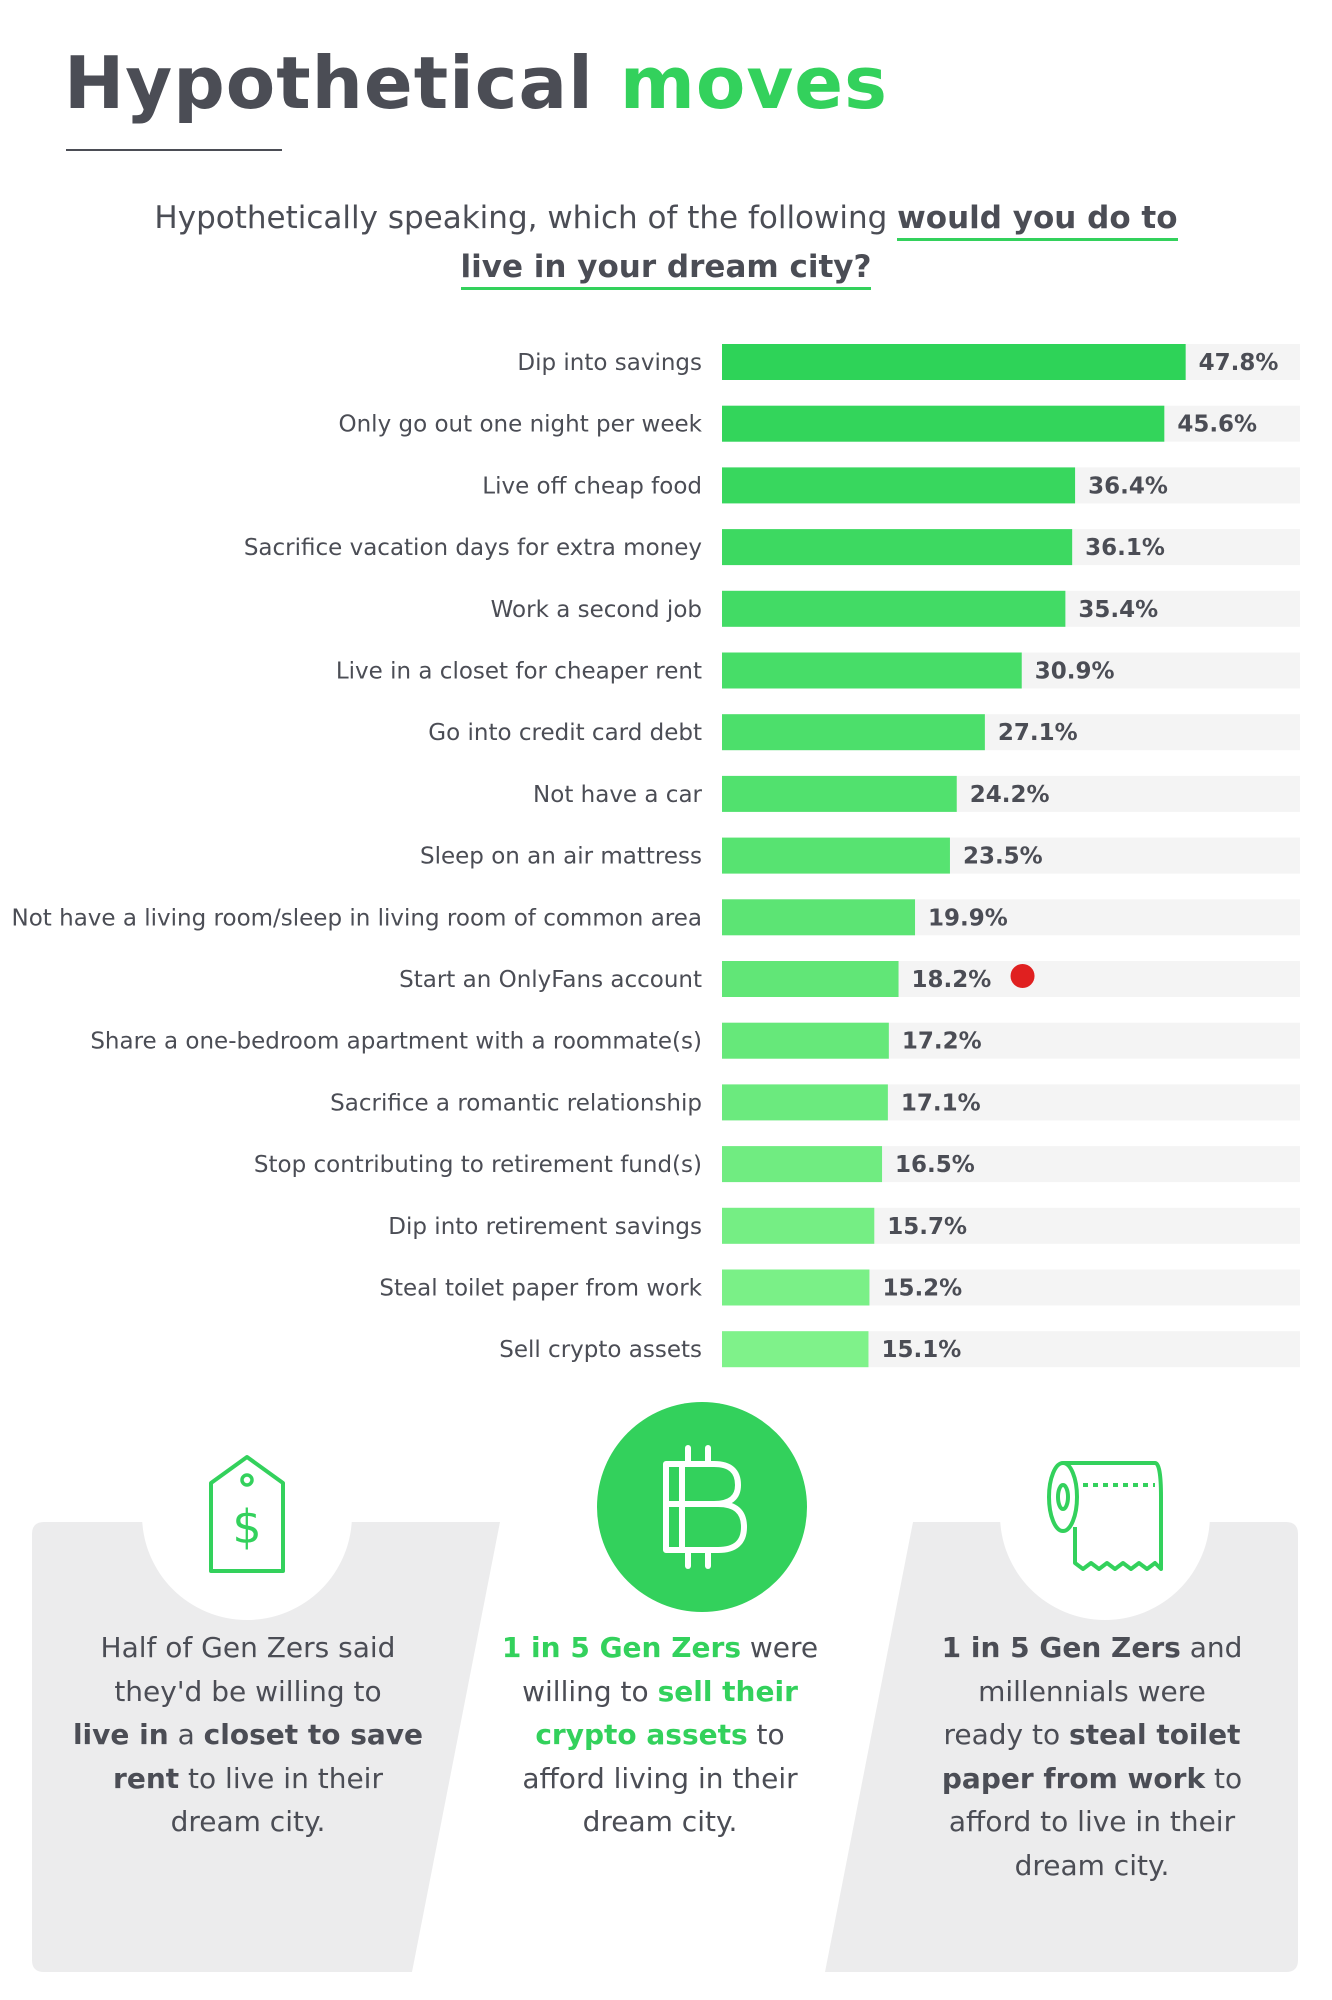 The height and width of the screenshot is (2000, 1332). Describe the element at coordinates (922, 1289) in the screenshot. I see `value-label: 15.2%` at that location.